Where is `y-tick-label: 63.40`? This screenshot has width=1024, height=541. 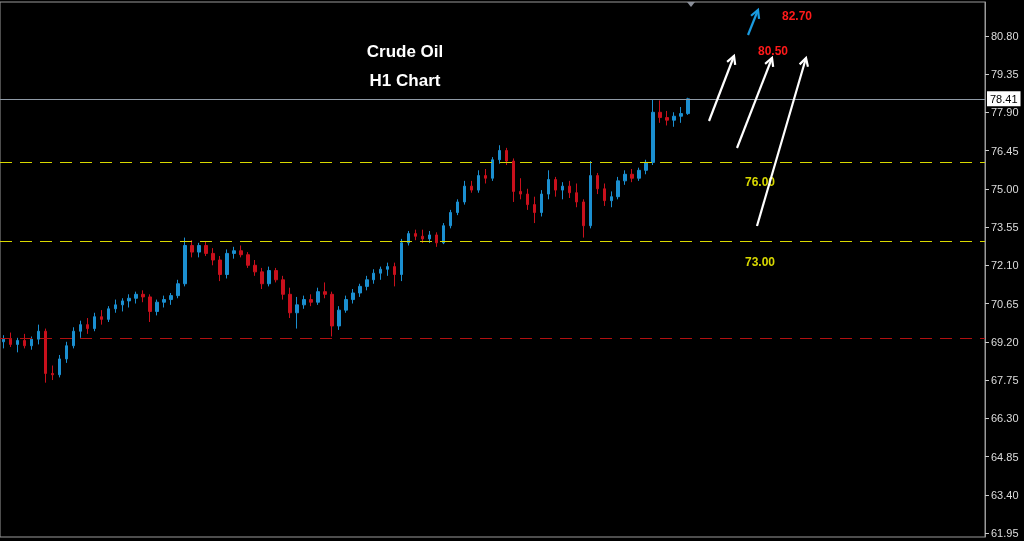
y-tick-label: 63.40 is located at coordinates (1005, 494).